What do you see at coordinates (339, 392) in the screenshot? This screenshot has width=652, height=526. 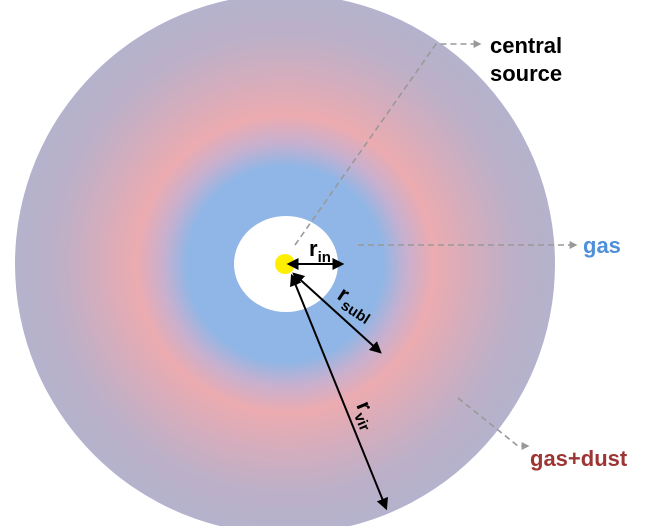 I see `r-vir-arrow` at bounding box center [339, 392].